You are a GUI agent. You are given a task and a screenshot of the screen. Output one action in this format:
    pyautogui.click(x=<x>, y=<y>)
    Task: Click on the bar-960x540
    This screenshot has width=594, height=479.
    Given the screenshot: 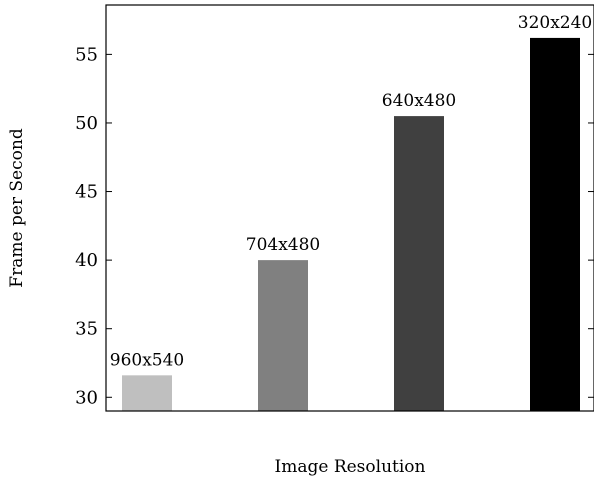 What is the action you would take?
    pyautogui.click(x=147, y=393)
    